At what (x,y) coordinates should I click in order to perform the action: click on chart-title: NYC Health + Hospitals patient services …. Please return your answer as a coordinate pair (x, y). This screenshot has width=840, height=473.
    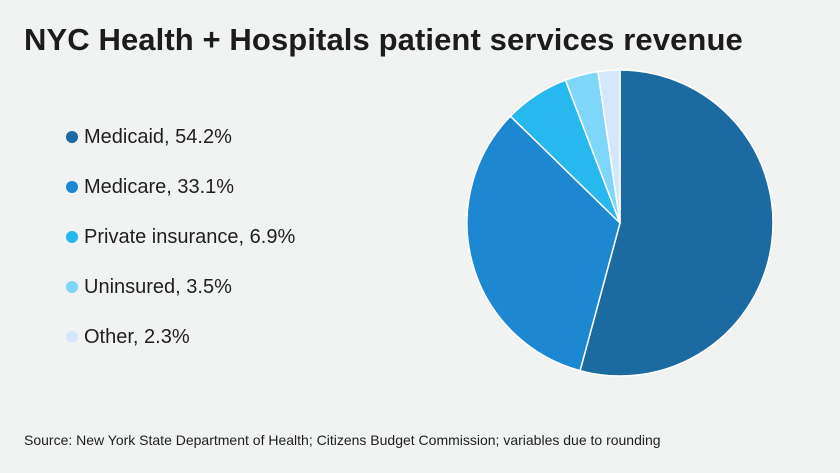
    Looking at the image, I should click on (383, 39).